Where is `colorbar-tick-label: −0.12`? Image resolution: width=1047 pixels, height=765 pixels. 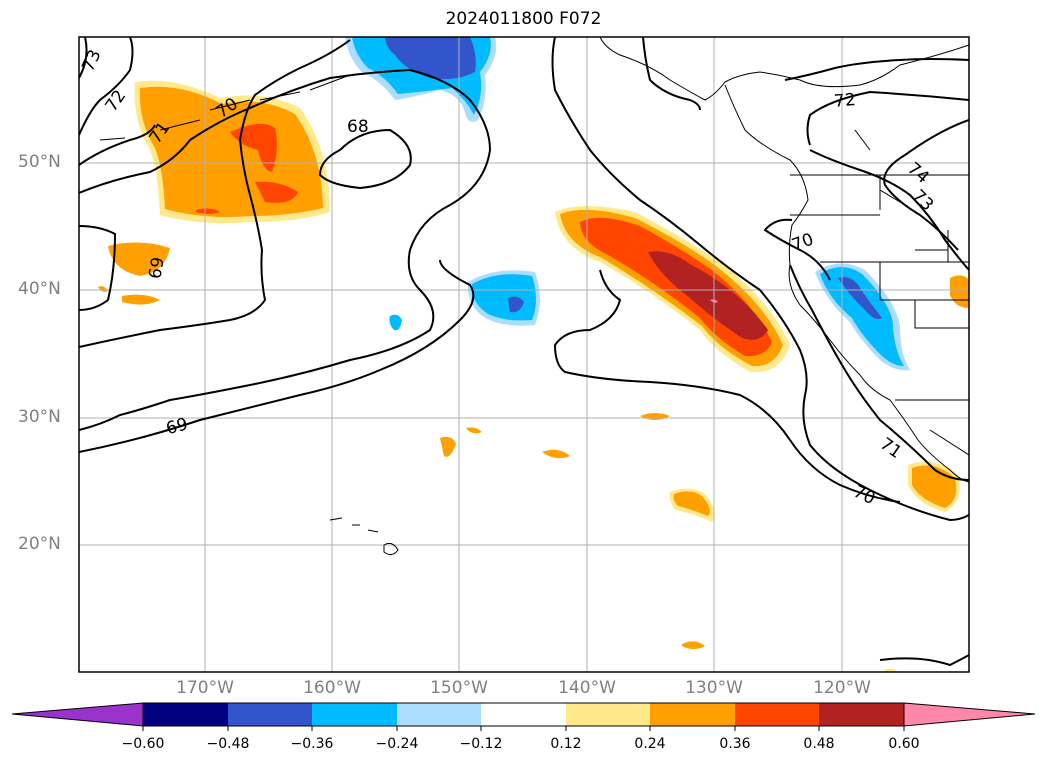
colorbar-tick-label: −0.12 is located at coordinates (481, 744).